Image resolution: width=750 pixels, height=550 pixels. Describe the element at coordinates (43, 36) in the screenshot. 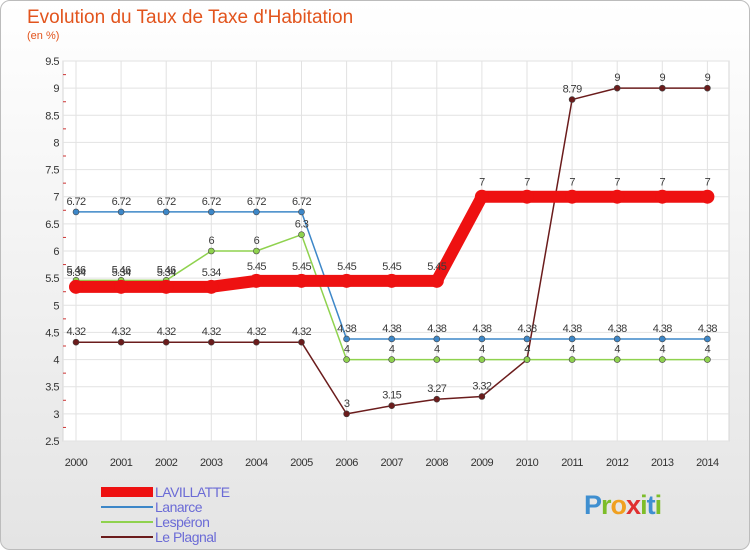

I see `chart-subtitle: (en %)` at that location.